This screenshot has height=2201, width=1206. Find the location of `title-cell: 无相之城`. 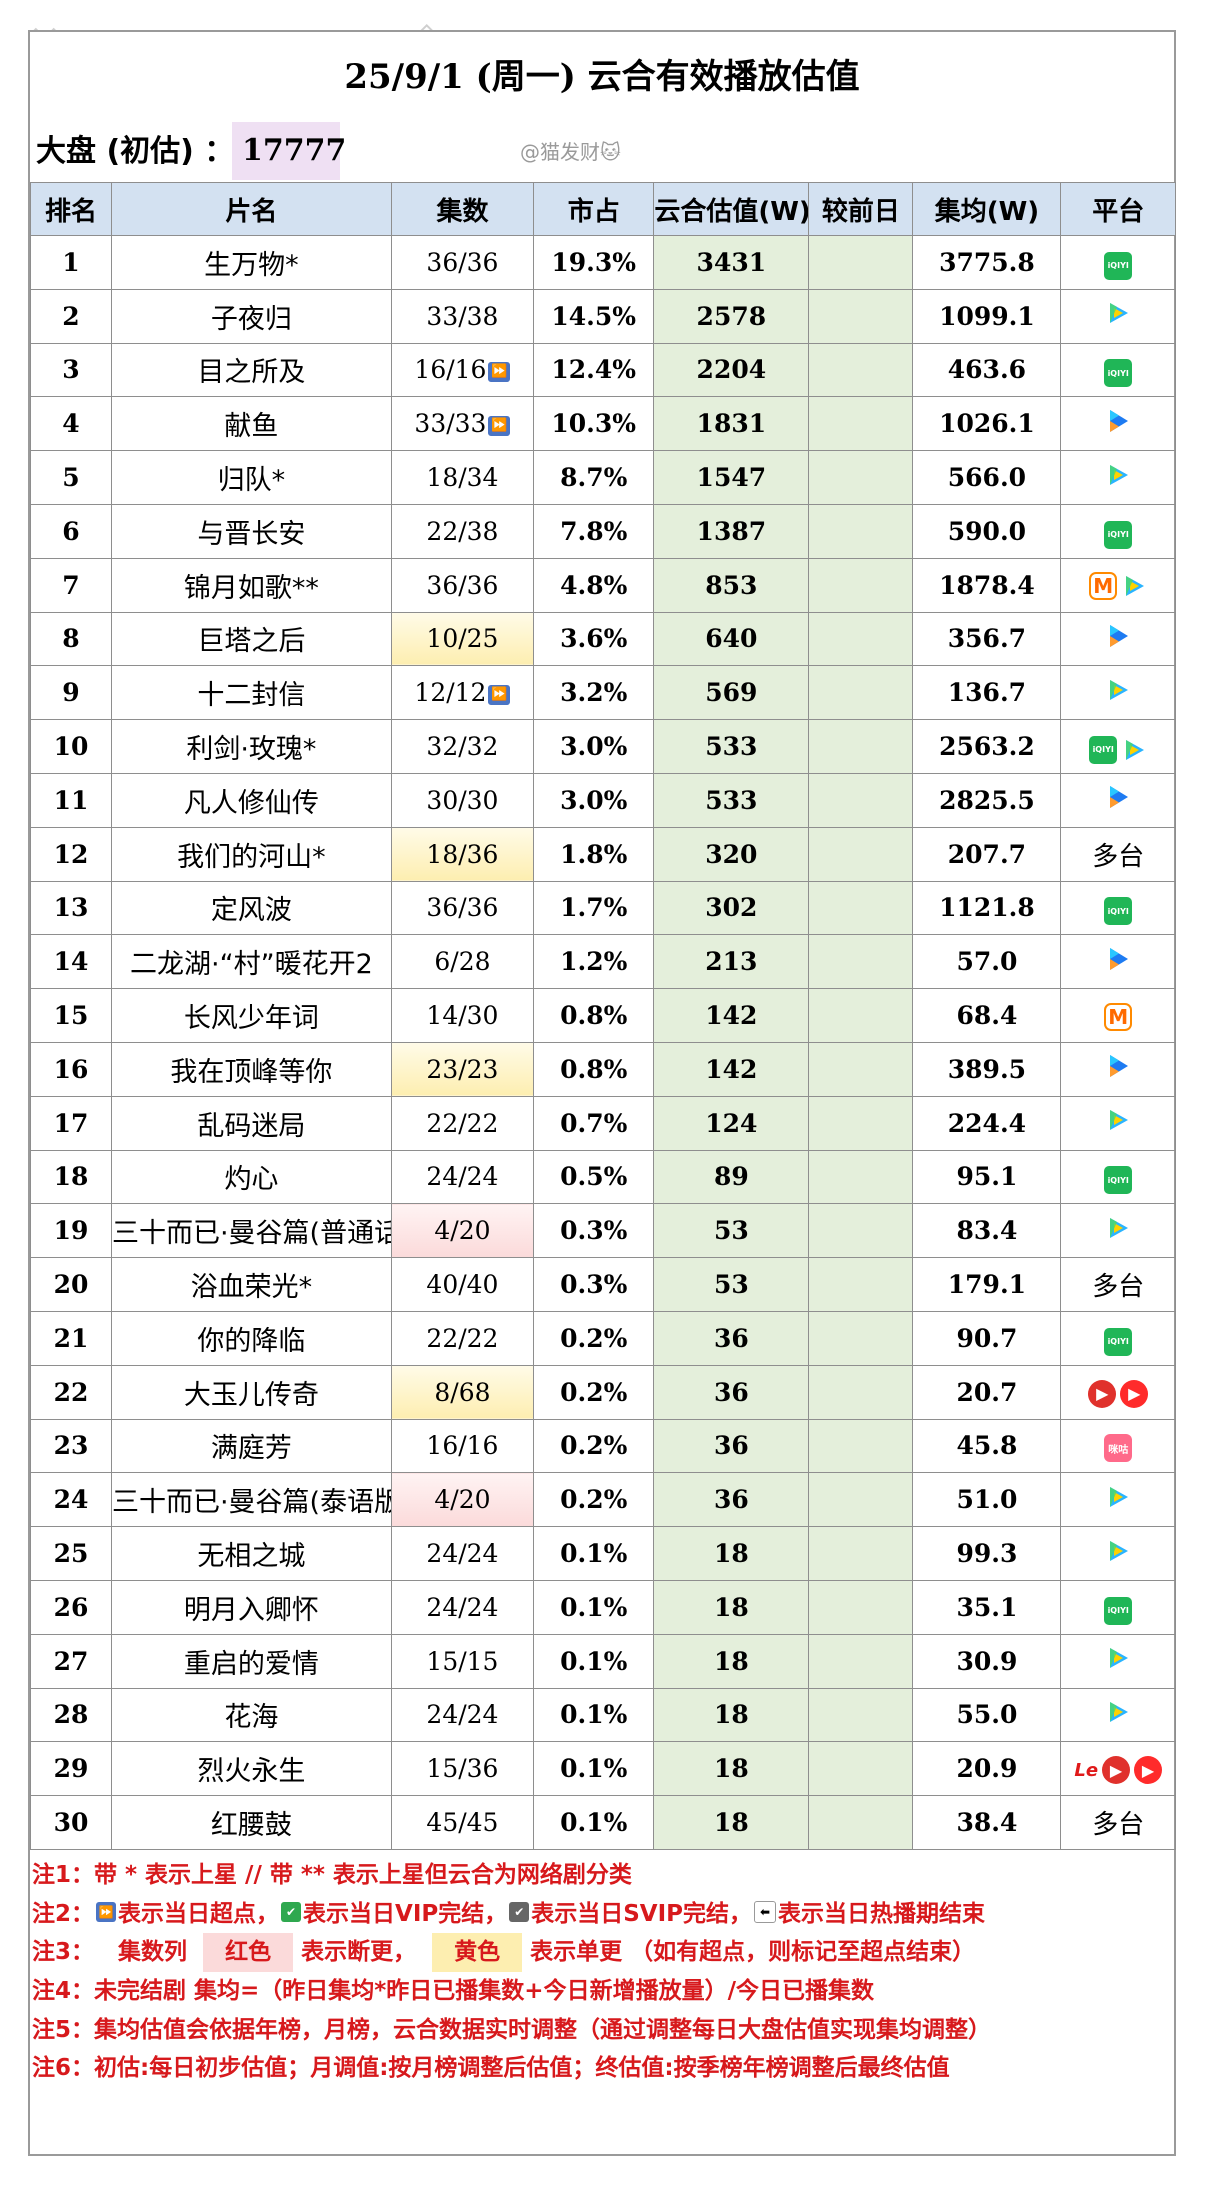

title-cell: 无相之城 is located at coordinates (251, 1553).